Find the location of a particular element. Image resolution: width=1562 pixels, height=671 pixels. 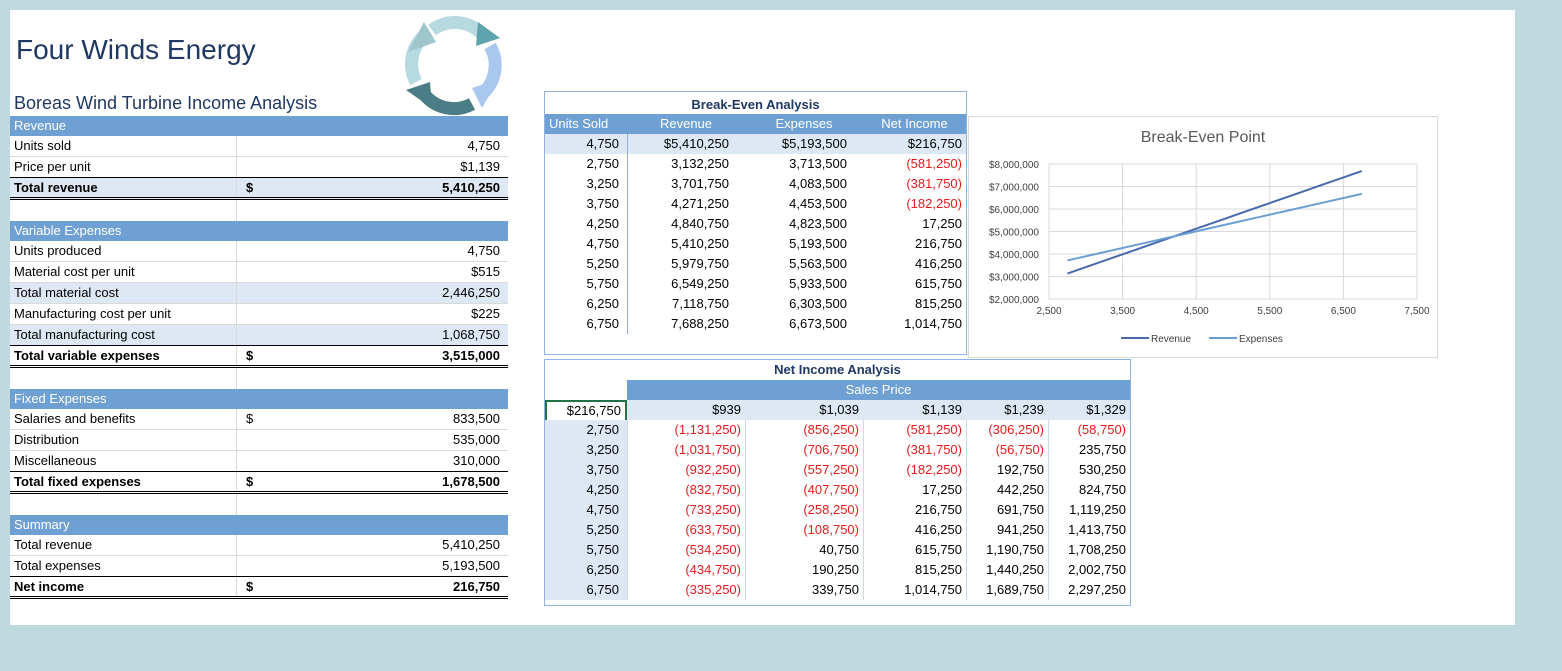

net-income-cell: 416,250 is located at coordinates (938, 529).